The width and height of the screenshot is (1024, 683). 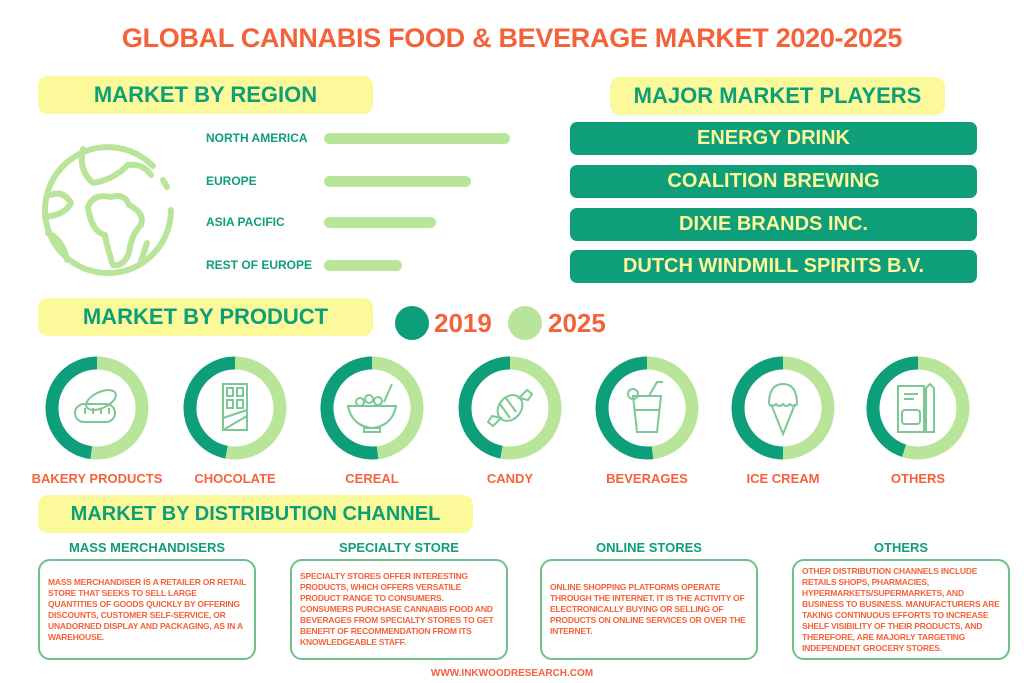 I want to click on product-label: BAKERY PRODUCTS, so click(x=97, y=478).